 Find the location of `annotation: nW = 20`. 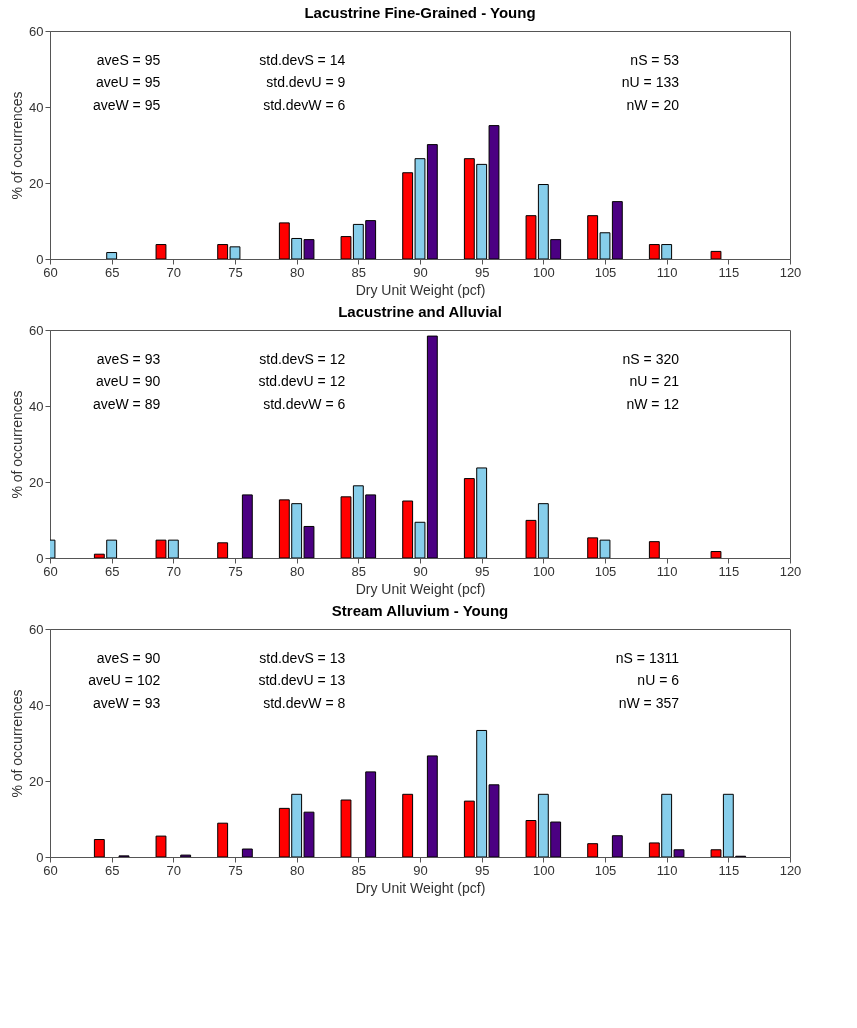

annotation: nW = 20 is located at coordinates (653, 105).